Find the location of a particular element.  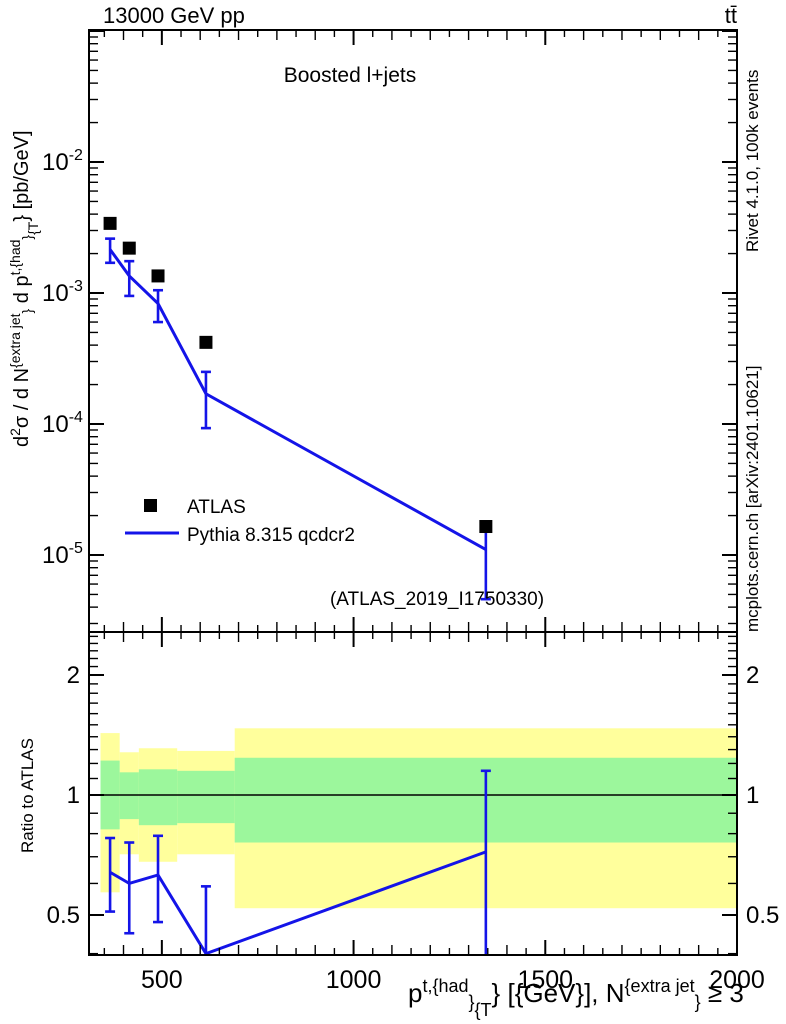

ratio-y-axis-label: Ratio to ATLAS is located at coordinates (27, 795).